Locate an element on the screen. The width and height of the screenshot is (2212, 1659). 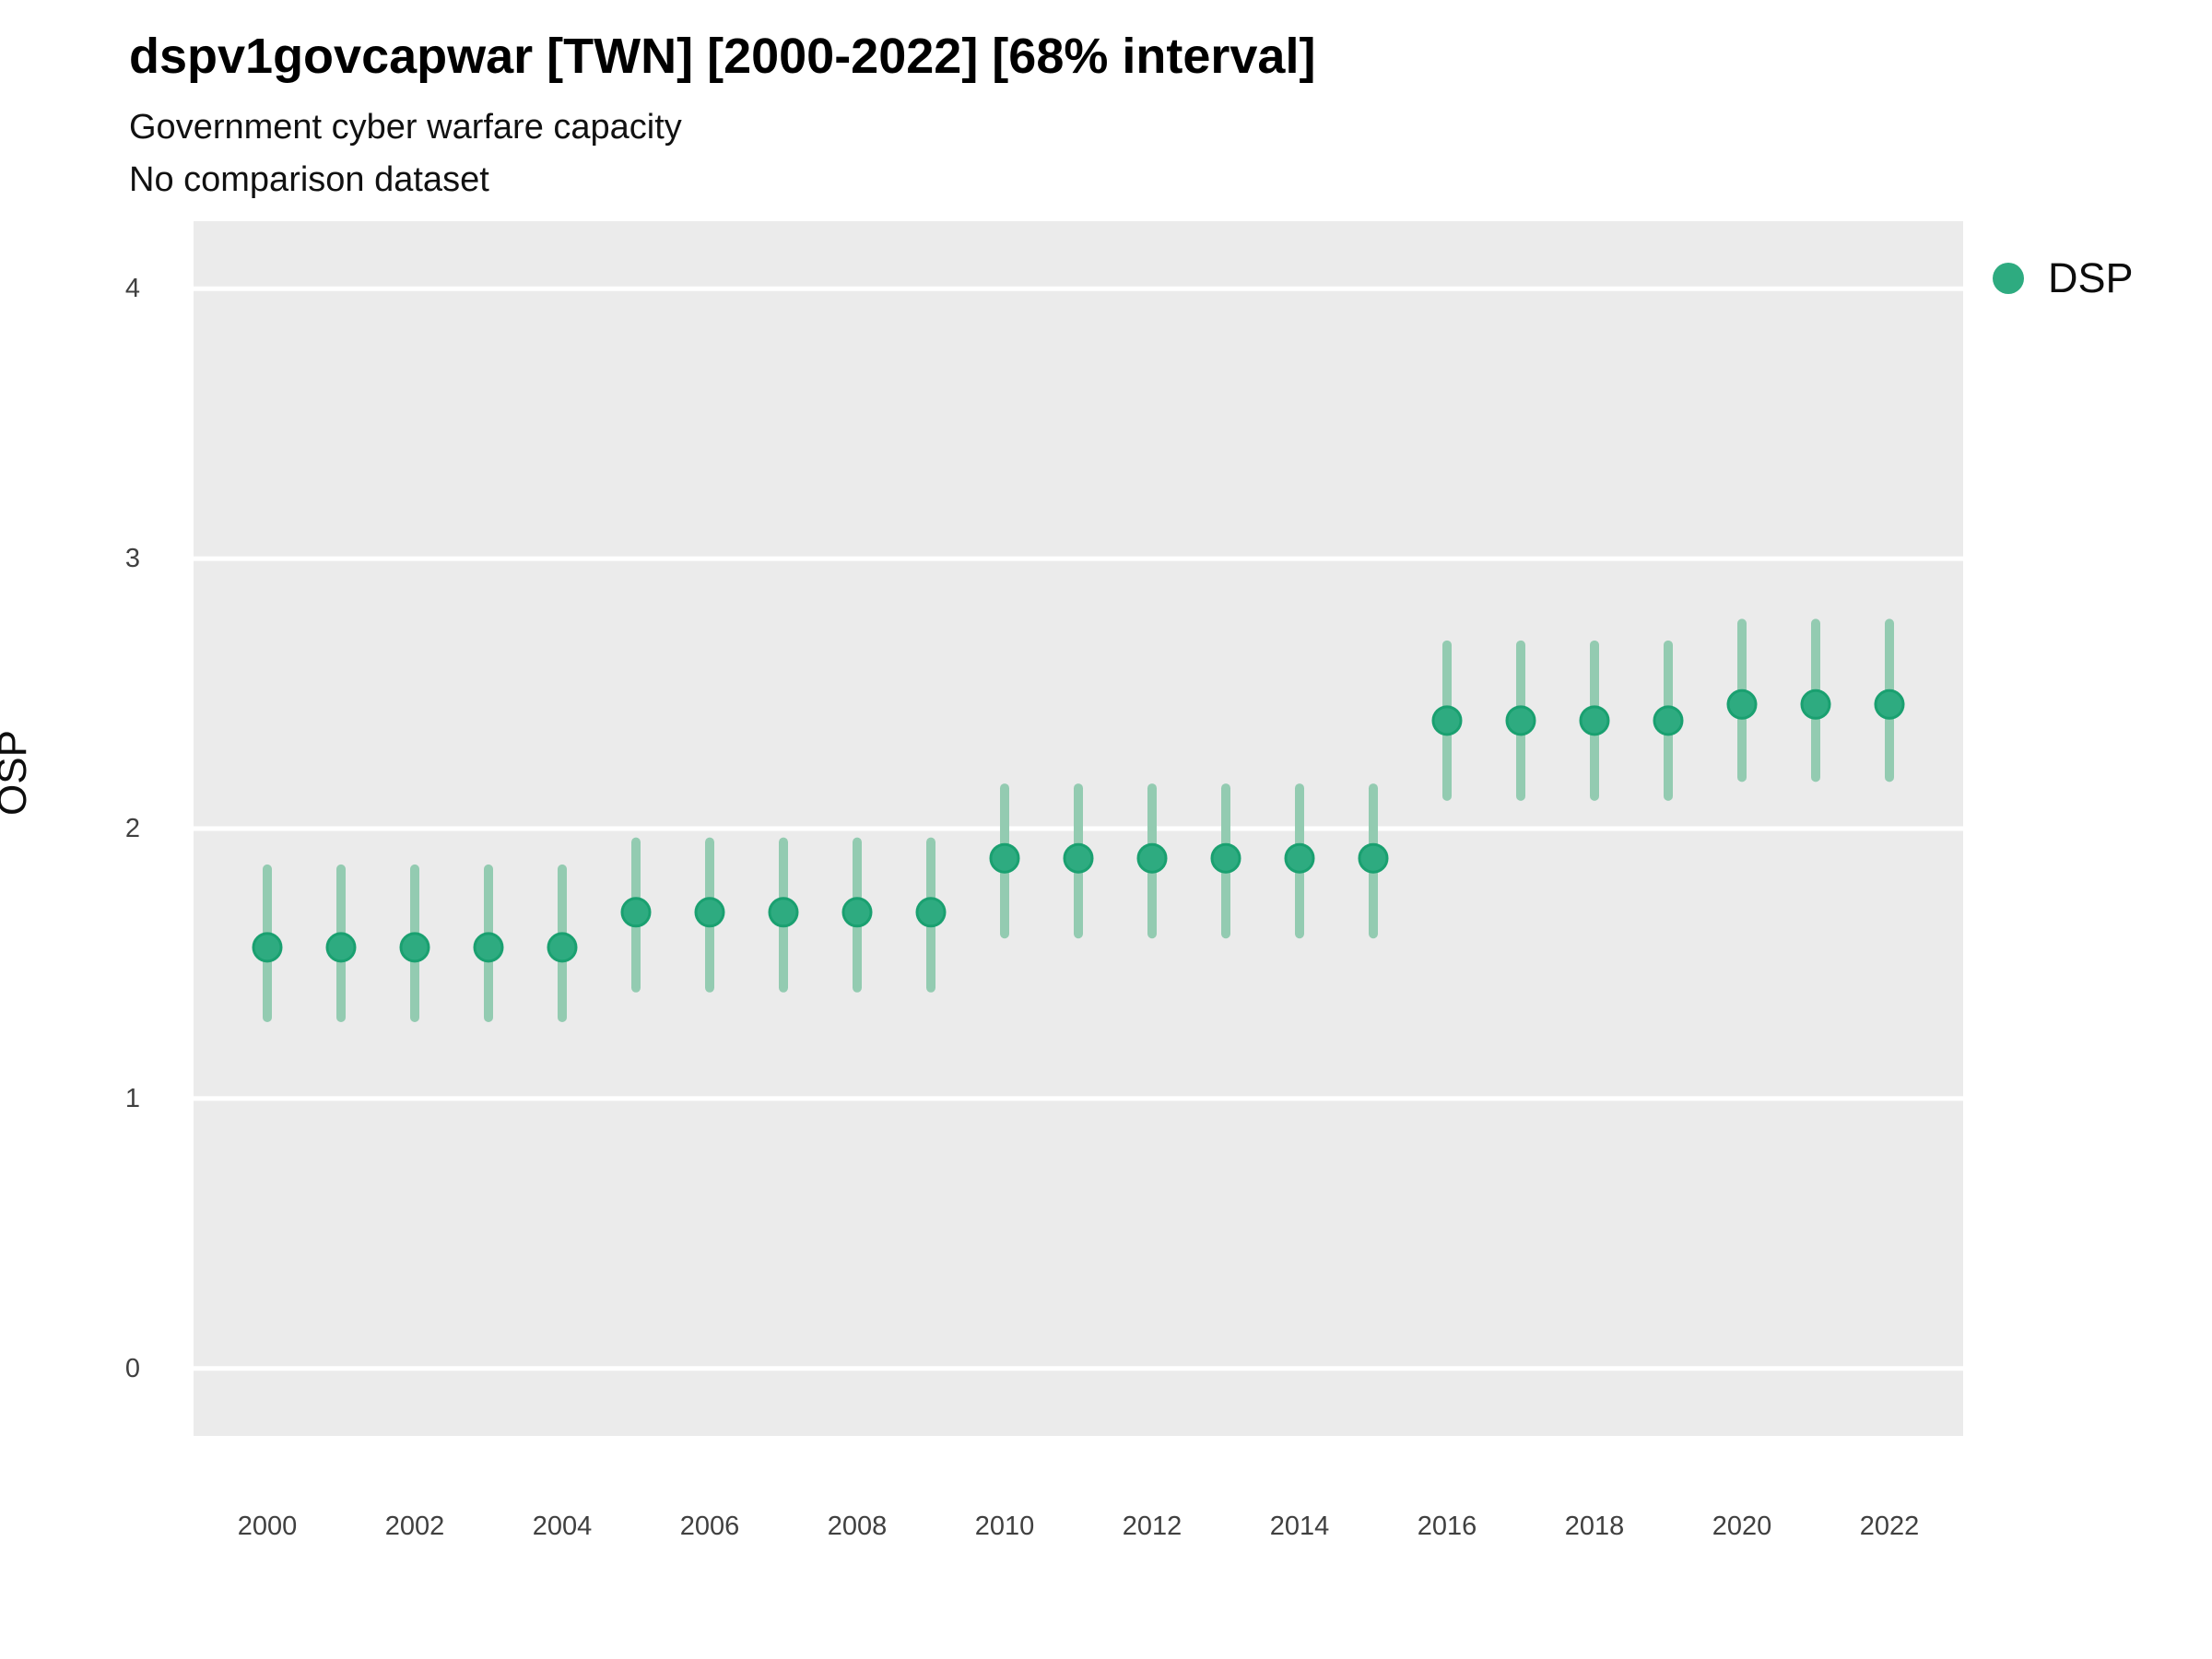
comparison-note: No comparison dataset is located at coordinates (309, 179).